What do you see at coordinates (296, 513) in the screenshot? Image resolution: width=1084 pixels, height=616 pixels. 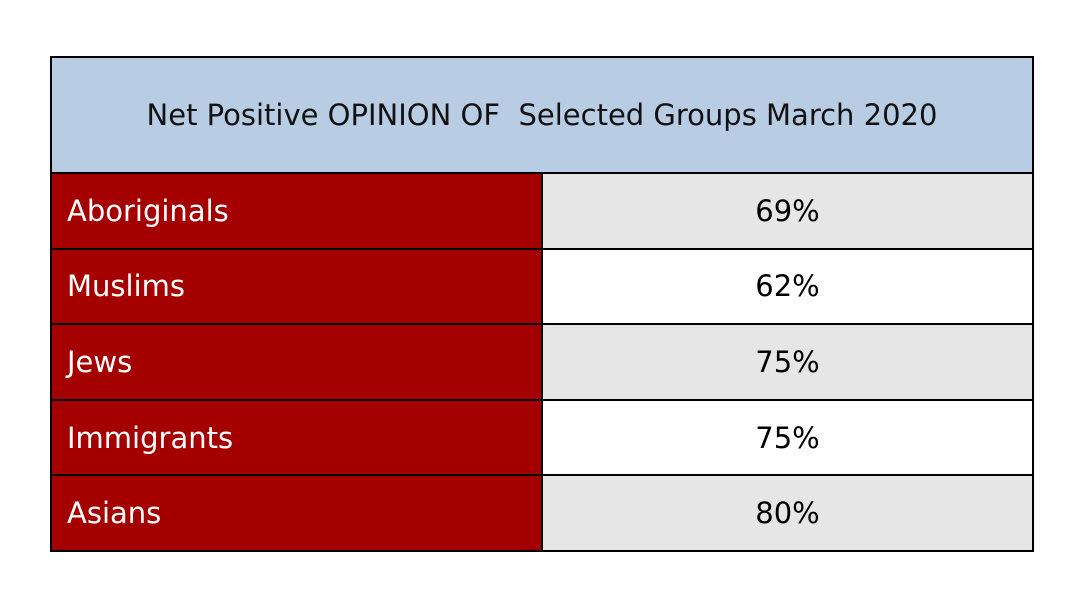 I see `group-name: Asians` at bounding box center [296, 513].